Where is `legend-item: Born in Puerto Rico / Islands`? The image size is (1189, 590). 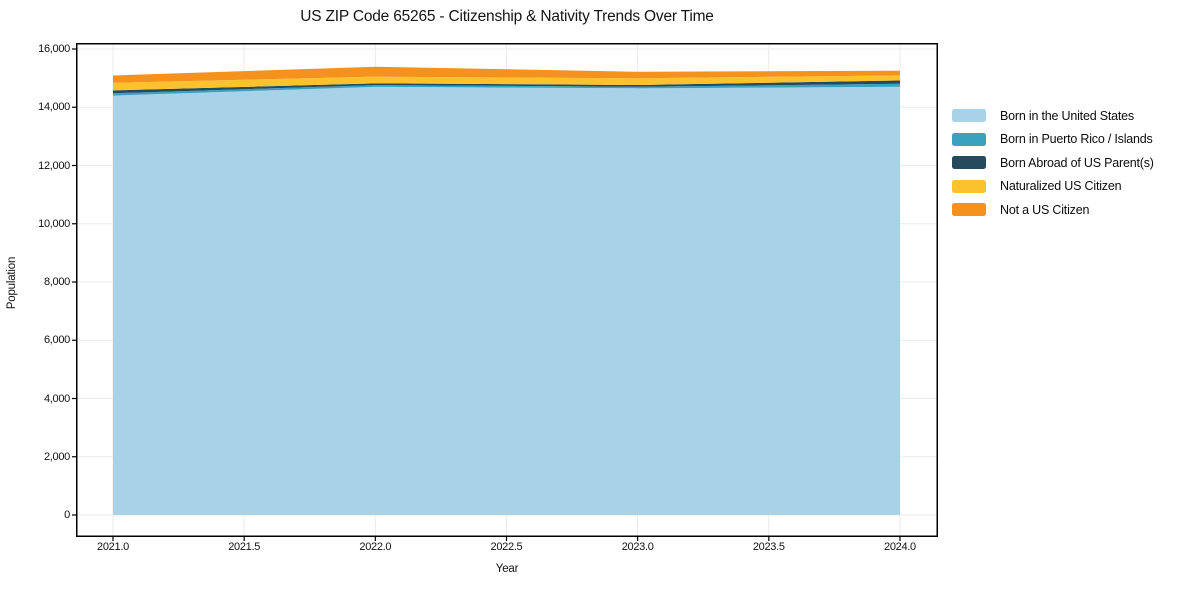
legend-item: Born in Puerto Rico / Islands is located at coordinates (1053, 140).